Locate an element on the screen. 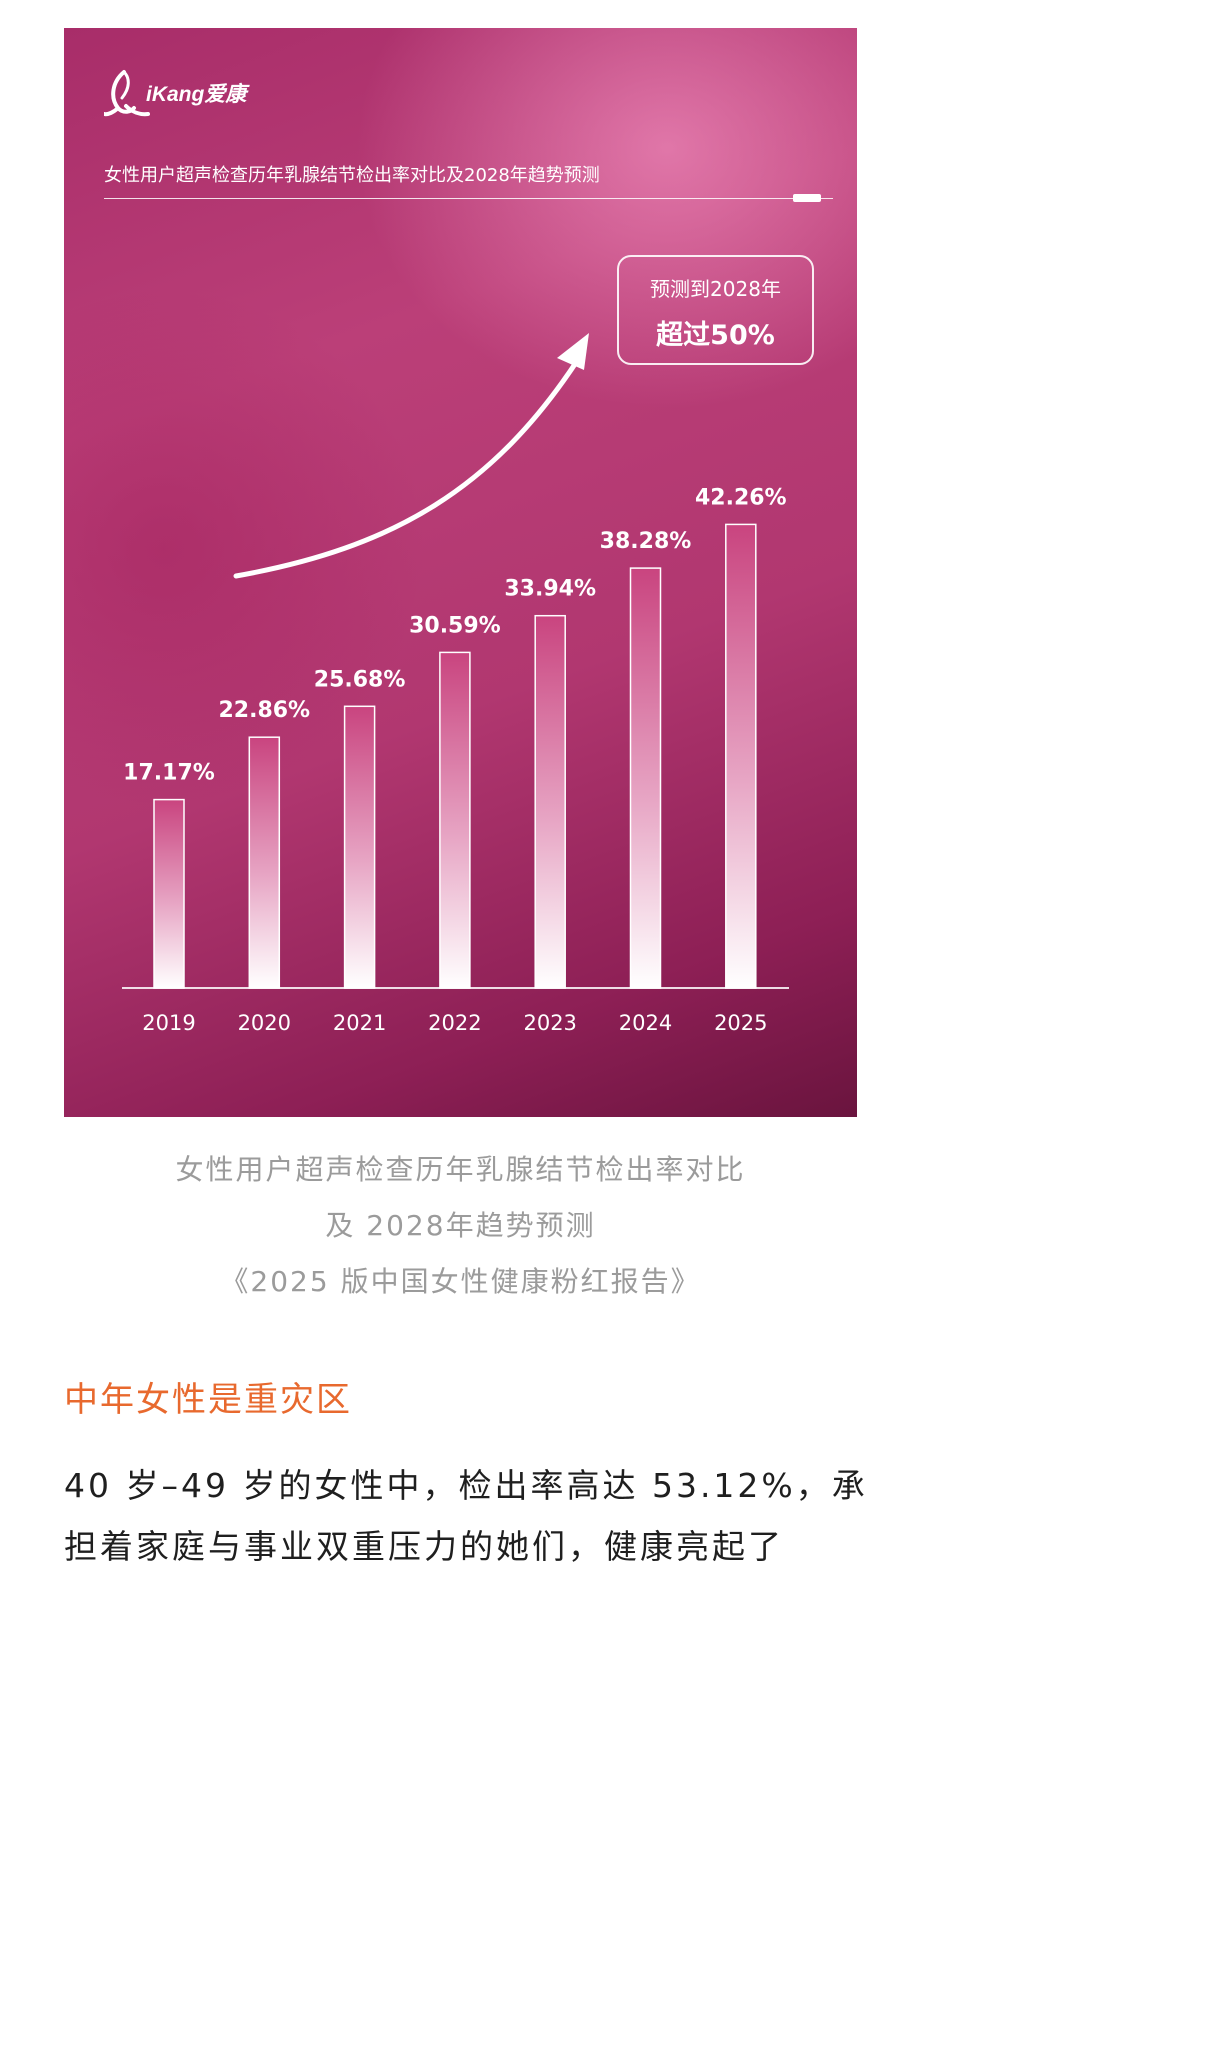 This screenshot has width=1206, height=2054. bar-2022 is located at coordinates (455, 820).